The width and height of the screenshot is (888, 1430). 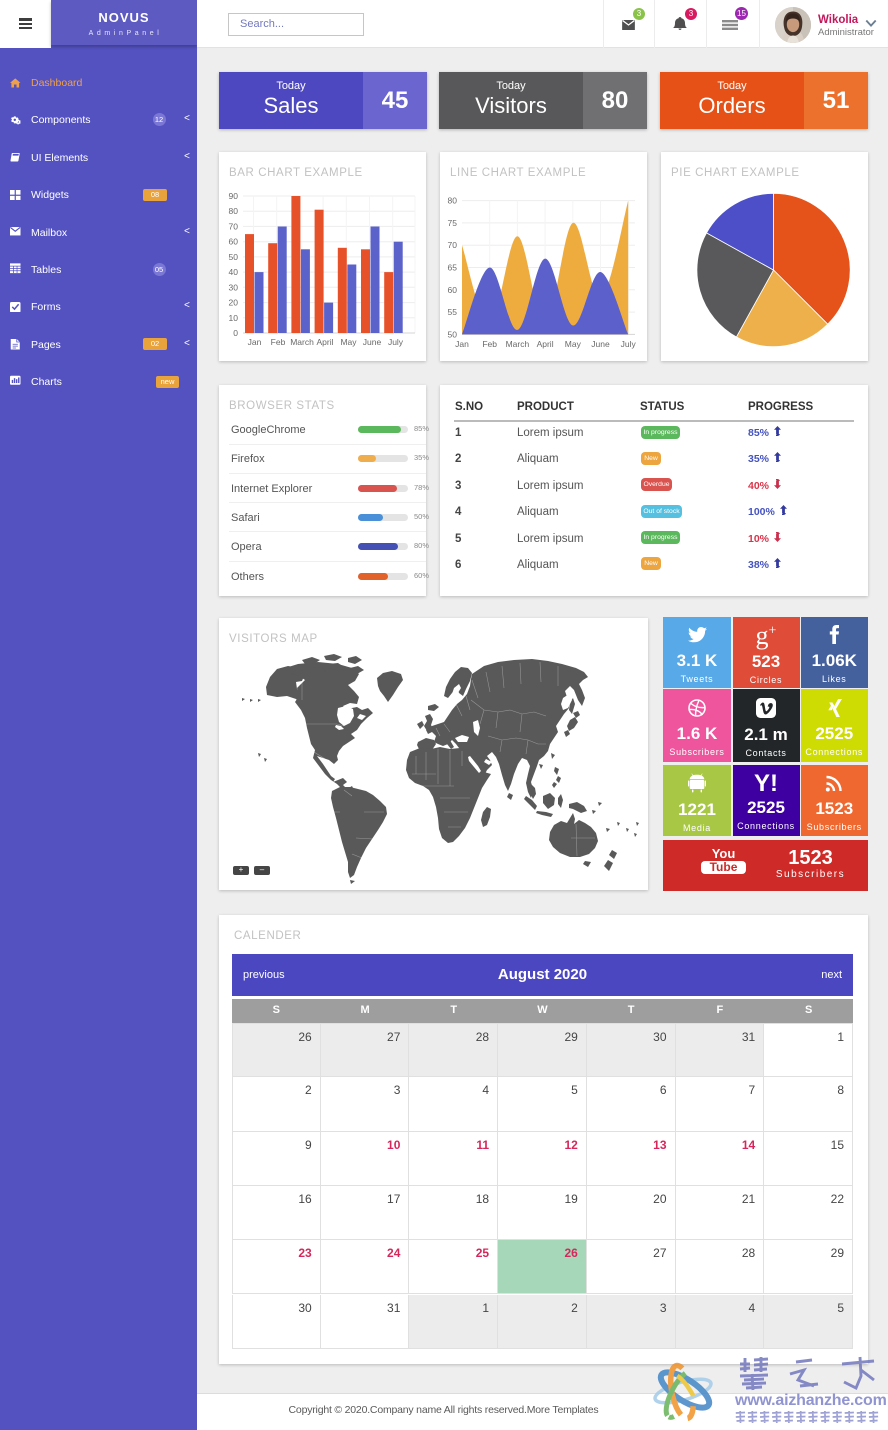 What do you see at coordinates (234, 272) in the screenshot?
I see `svg-text: 40` at bounding box center [234, 272].